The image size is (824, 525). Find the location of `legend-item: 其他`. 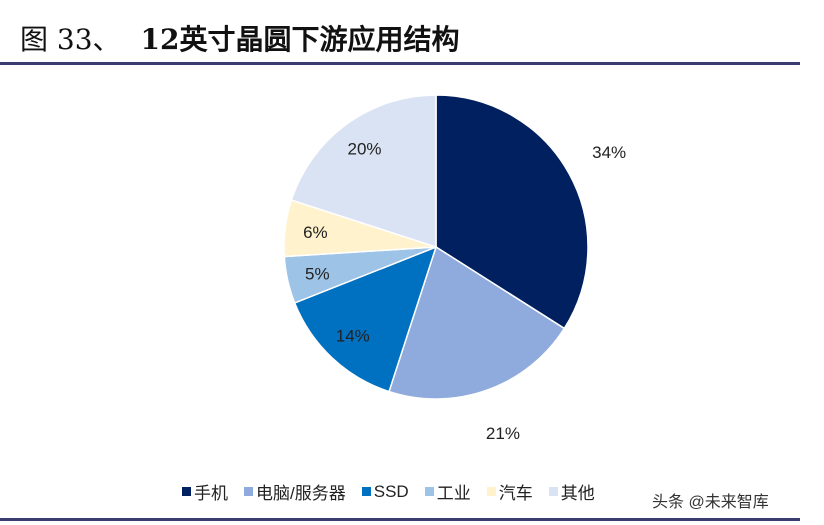

legend-item: 其他 is located at coordinates (571, 491).